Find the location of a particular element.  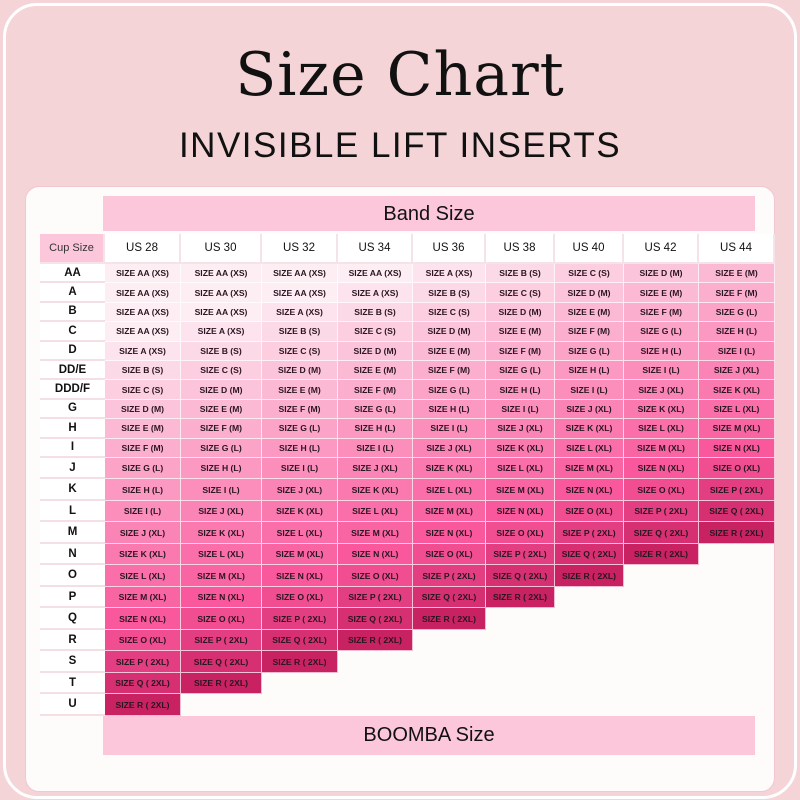

cup-size-label: J is located at coordinates (72, 468).